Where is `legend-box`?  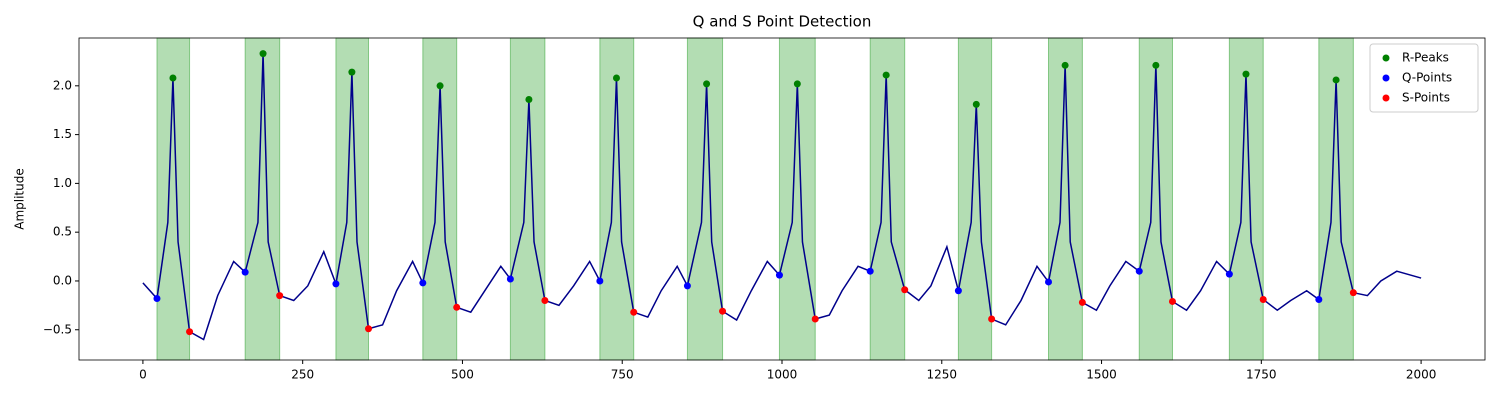
legend-box is located at coordinates (1424, 78).